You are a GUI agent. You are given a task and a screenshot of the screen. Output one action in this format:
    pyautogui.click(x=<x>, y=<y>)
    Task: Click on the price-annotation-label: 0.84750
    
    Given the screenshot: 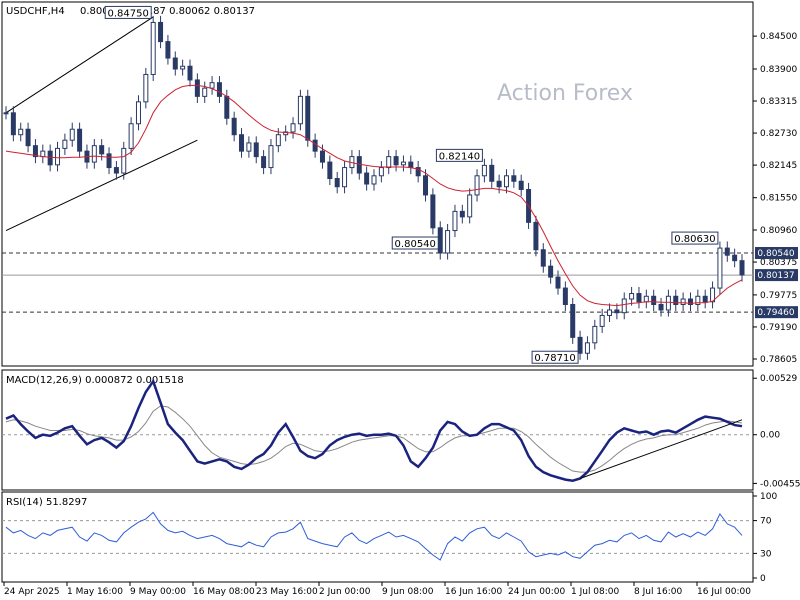 What is the action you would take?
    pyautogui.click(x=128, y=13)
    